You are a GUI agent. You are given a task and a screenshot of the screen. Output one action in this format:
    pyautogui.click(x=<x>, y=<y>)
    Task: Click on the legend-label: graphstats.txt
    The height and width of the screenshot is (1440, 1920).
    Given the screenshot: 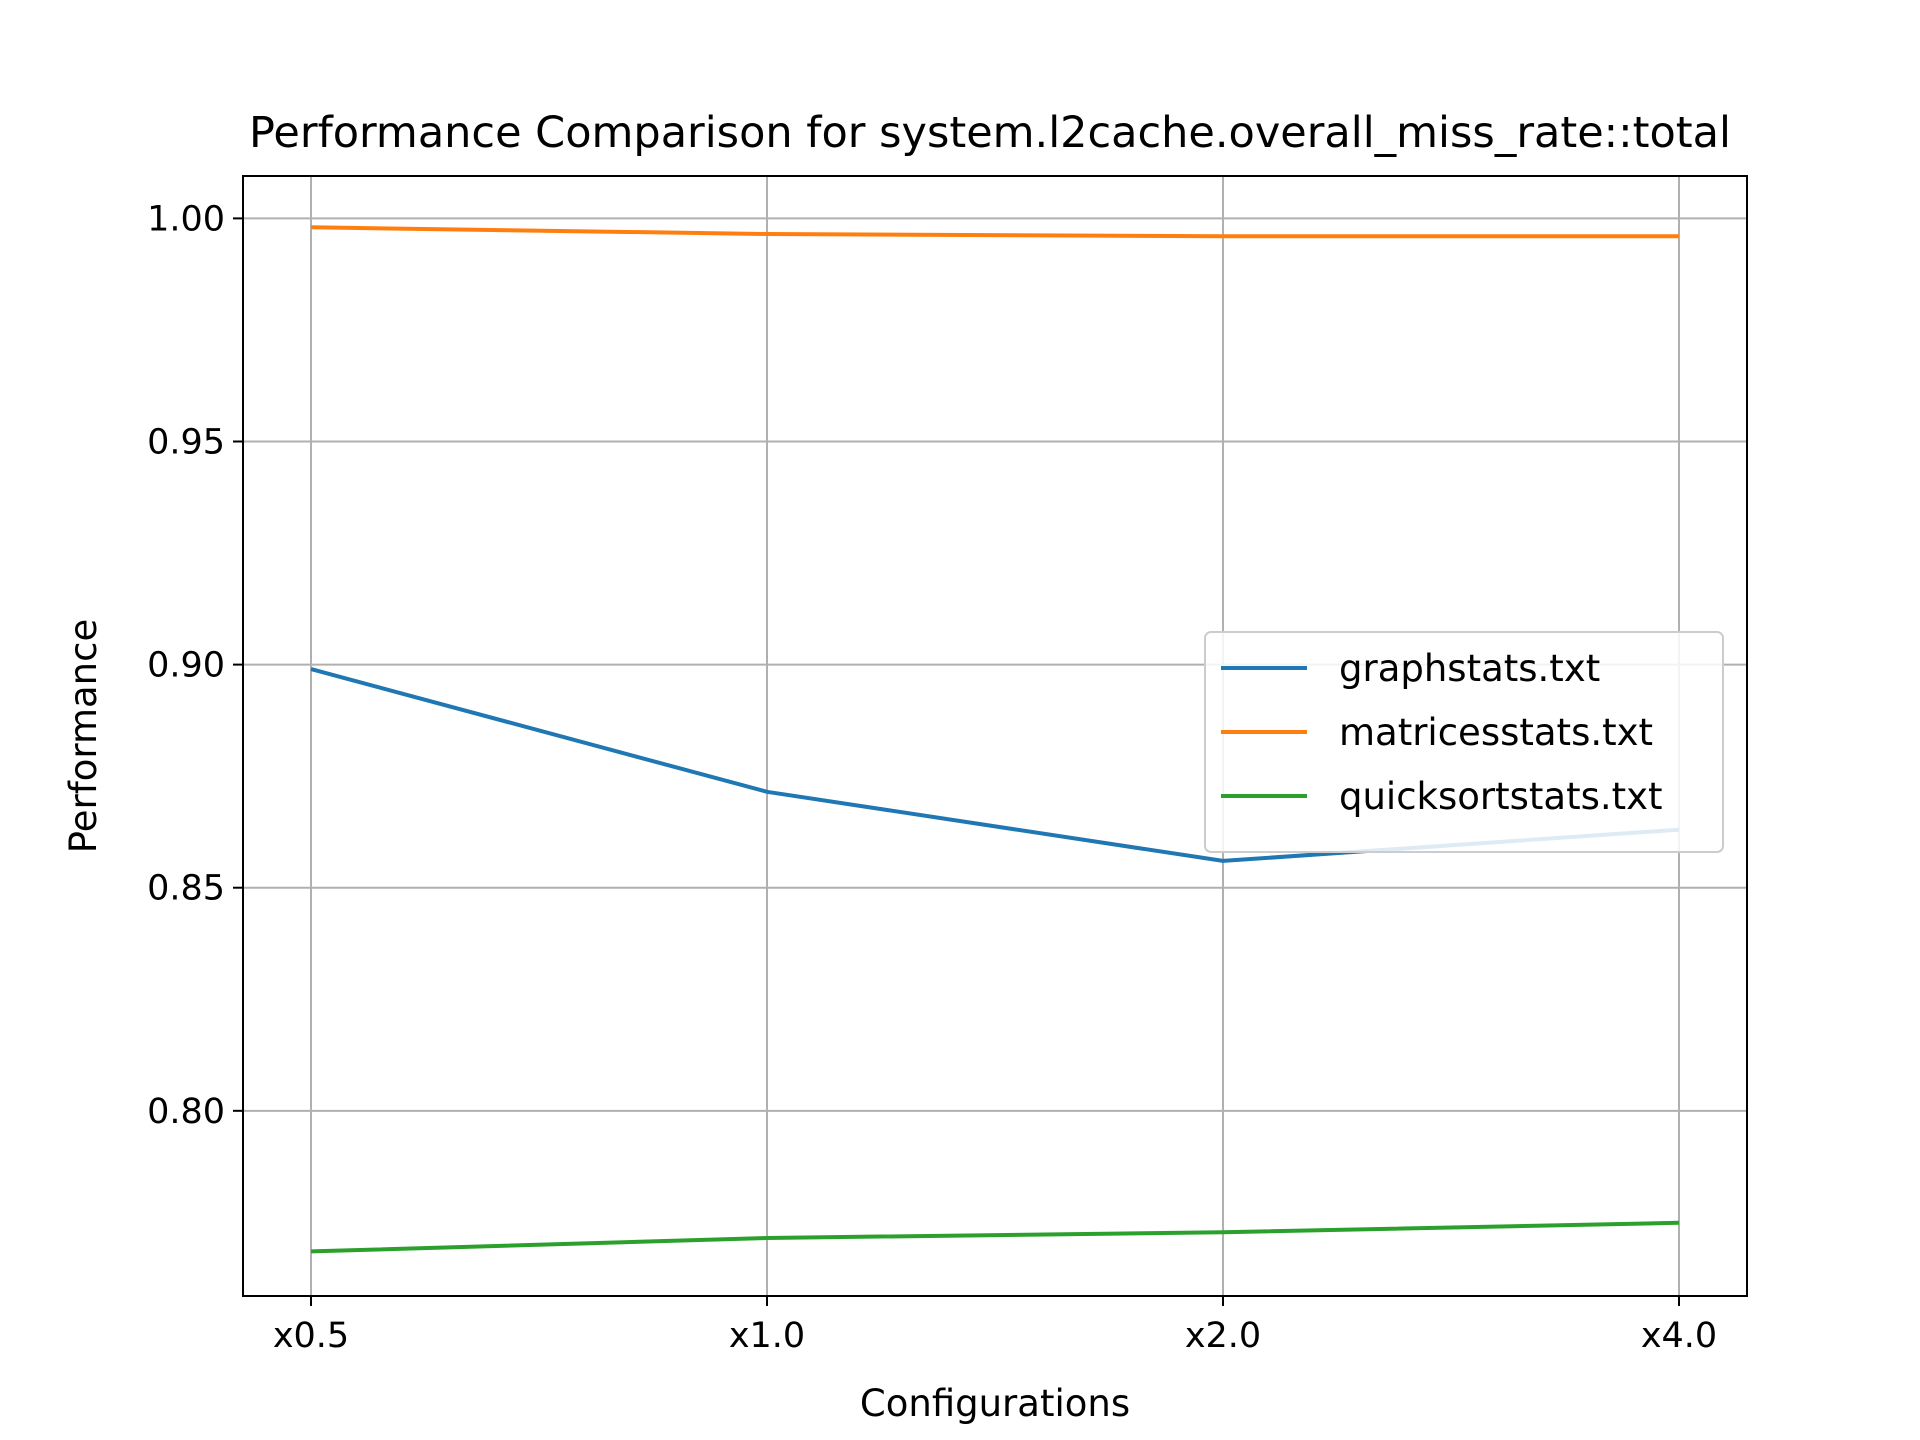 What is the action you would take?
    pyautogui.click(x=1469, y=668)
    